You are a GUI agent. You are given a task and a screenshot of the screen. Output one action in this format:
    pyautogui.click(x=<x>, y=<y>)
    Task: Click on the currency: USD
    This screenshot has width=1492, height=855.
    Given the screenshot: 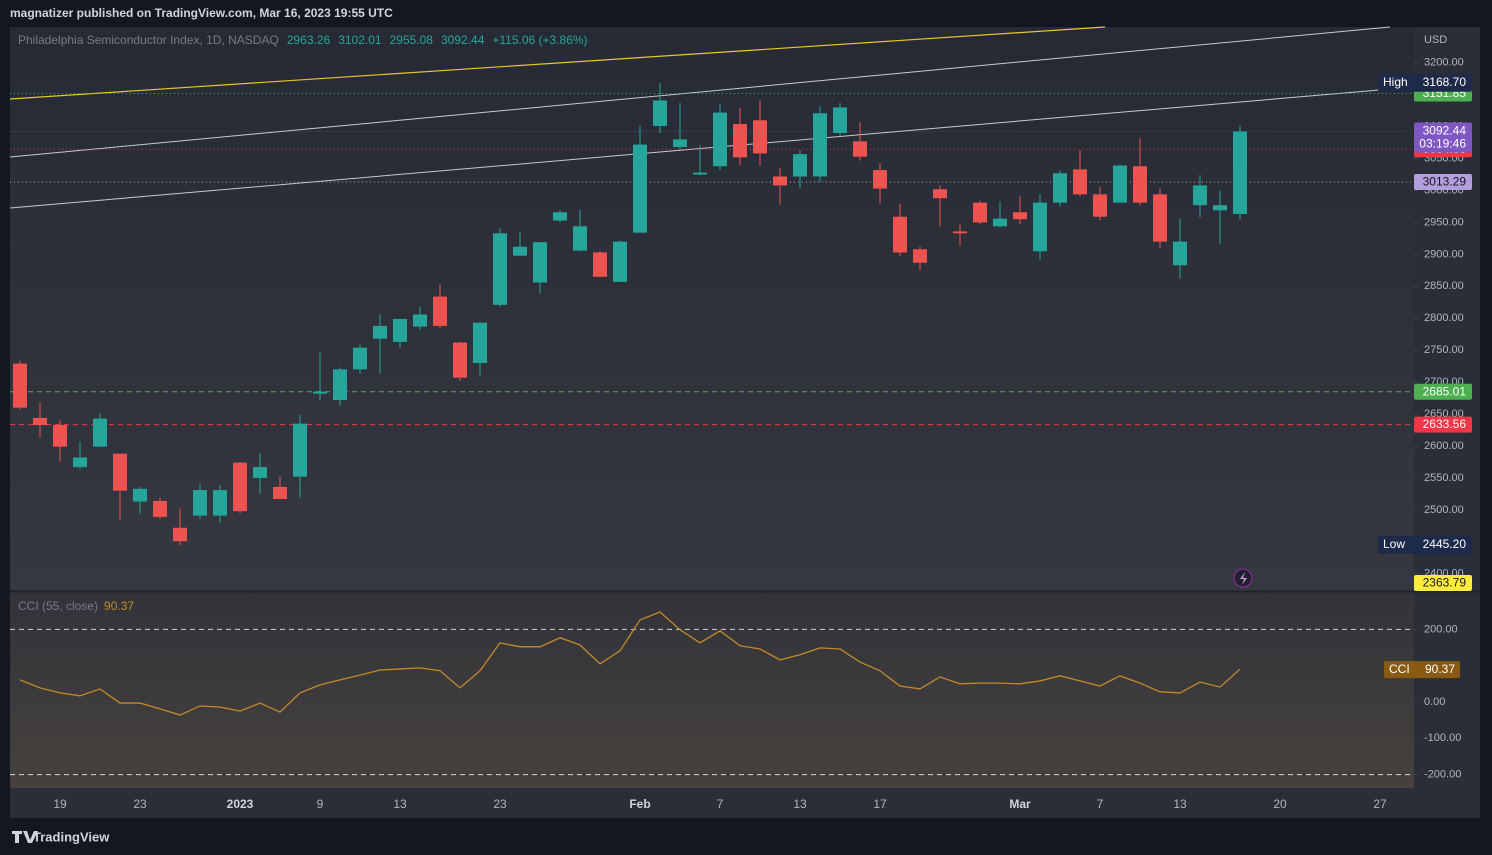 What is the action you would take?
    pyautogui.click(x=1435, y=40)
    